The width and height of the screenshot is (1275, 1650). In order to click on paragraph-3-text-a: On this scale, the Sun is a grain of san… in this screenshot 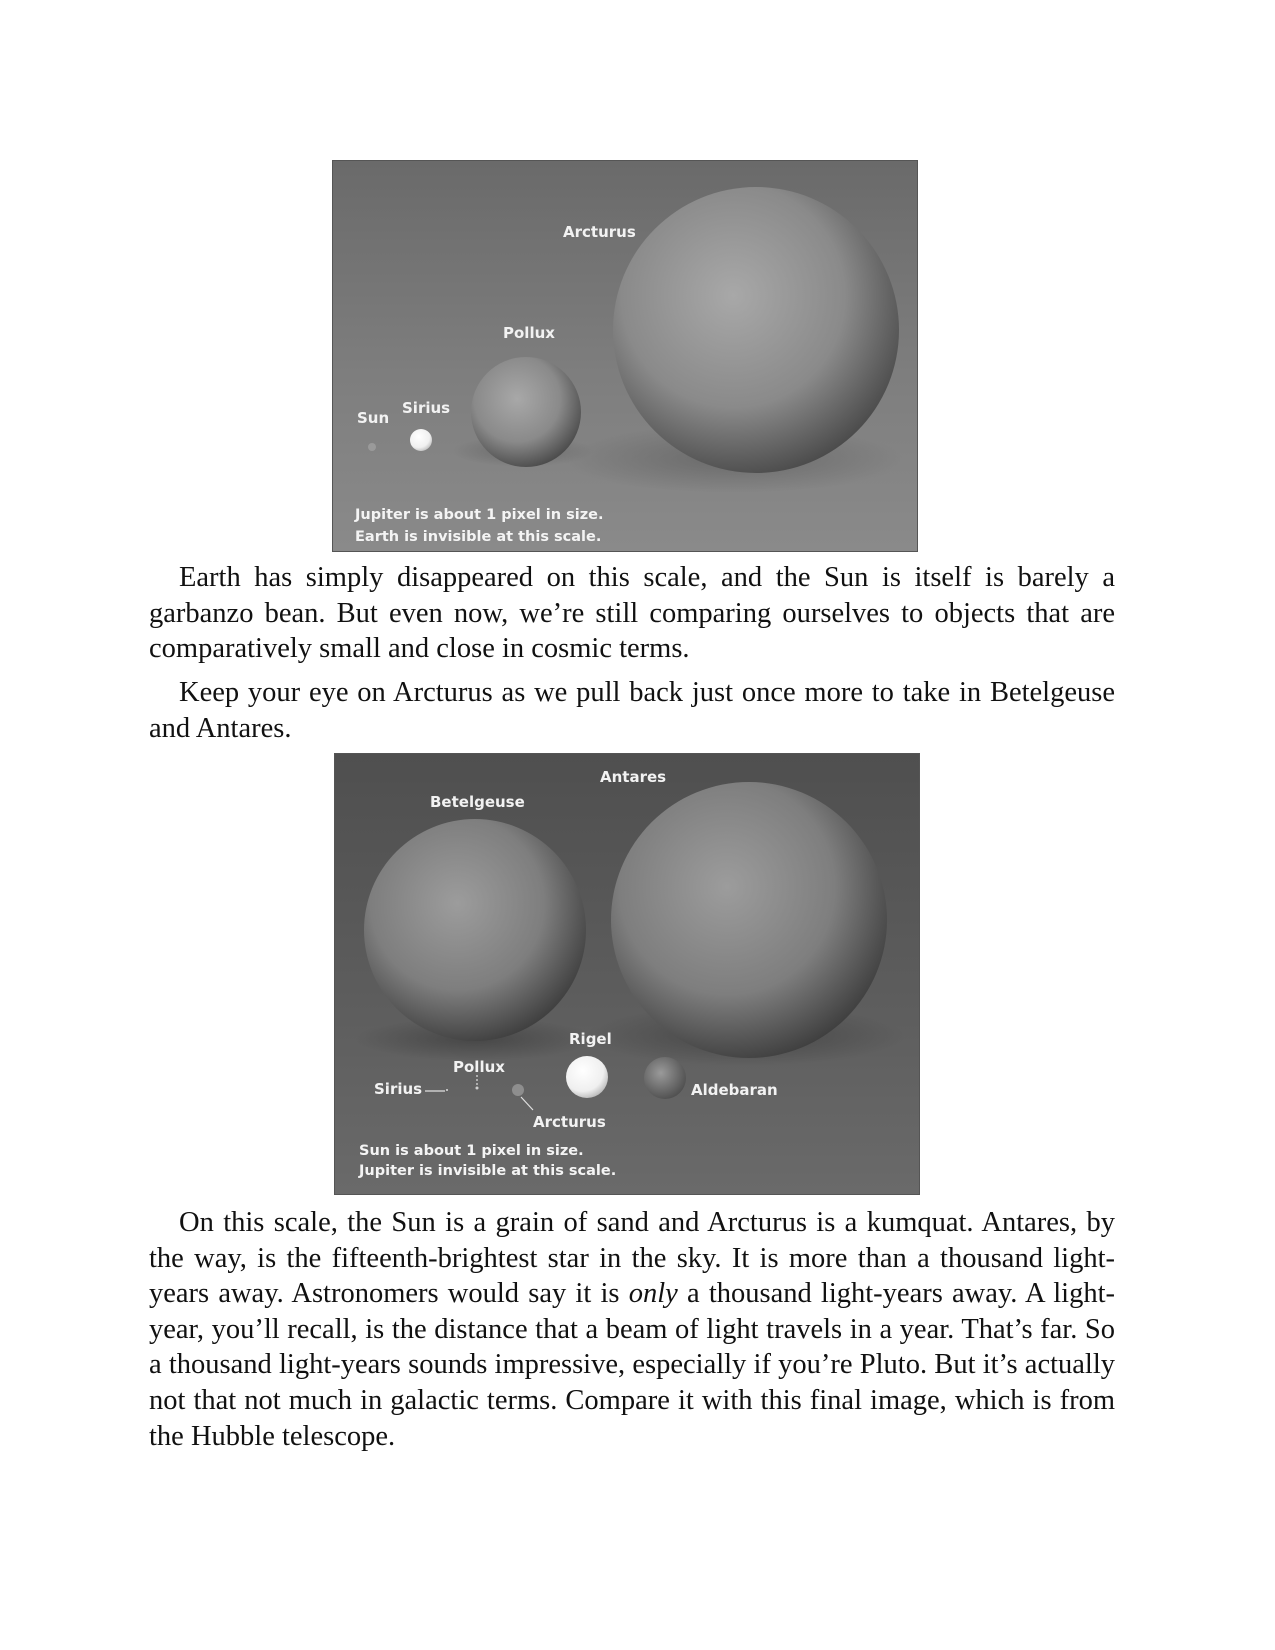, I will do `click(632, 1258)`.